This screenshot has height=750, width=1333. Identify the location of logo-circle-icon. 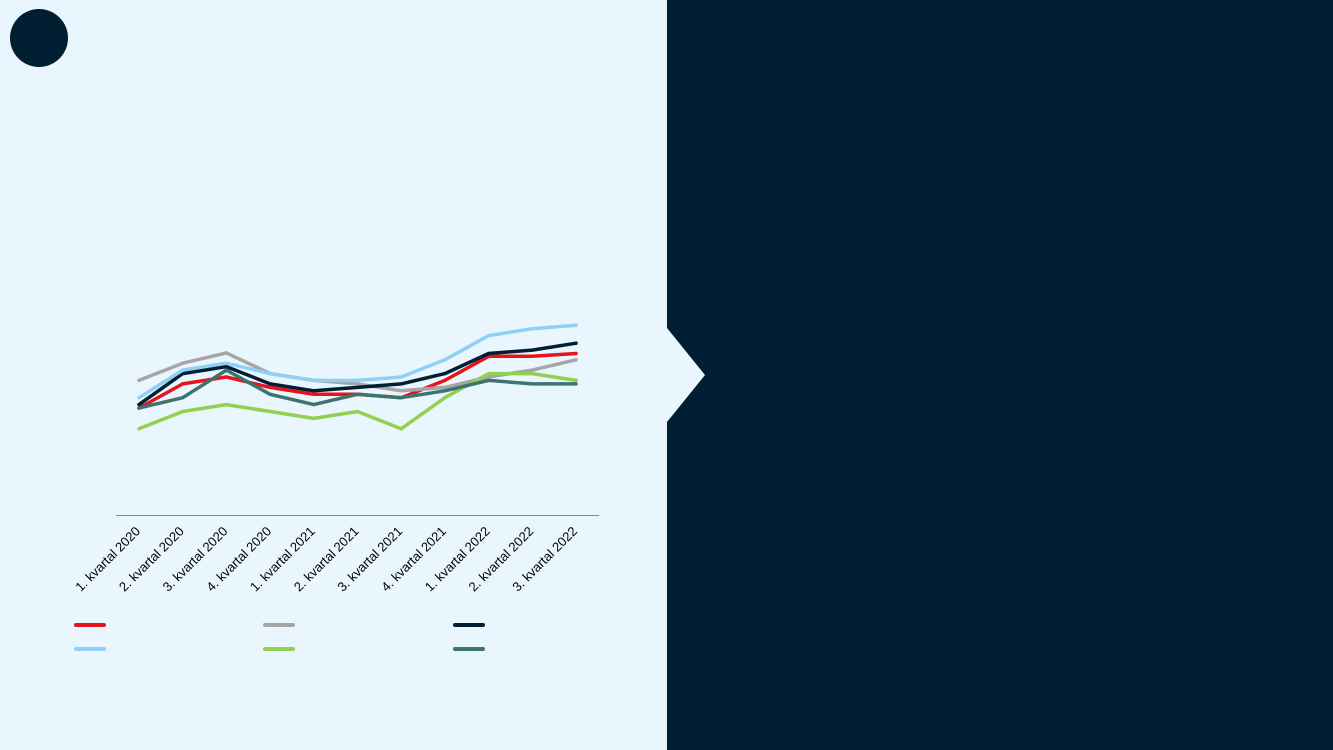
(39, 38).